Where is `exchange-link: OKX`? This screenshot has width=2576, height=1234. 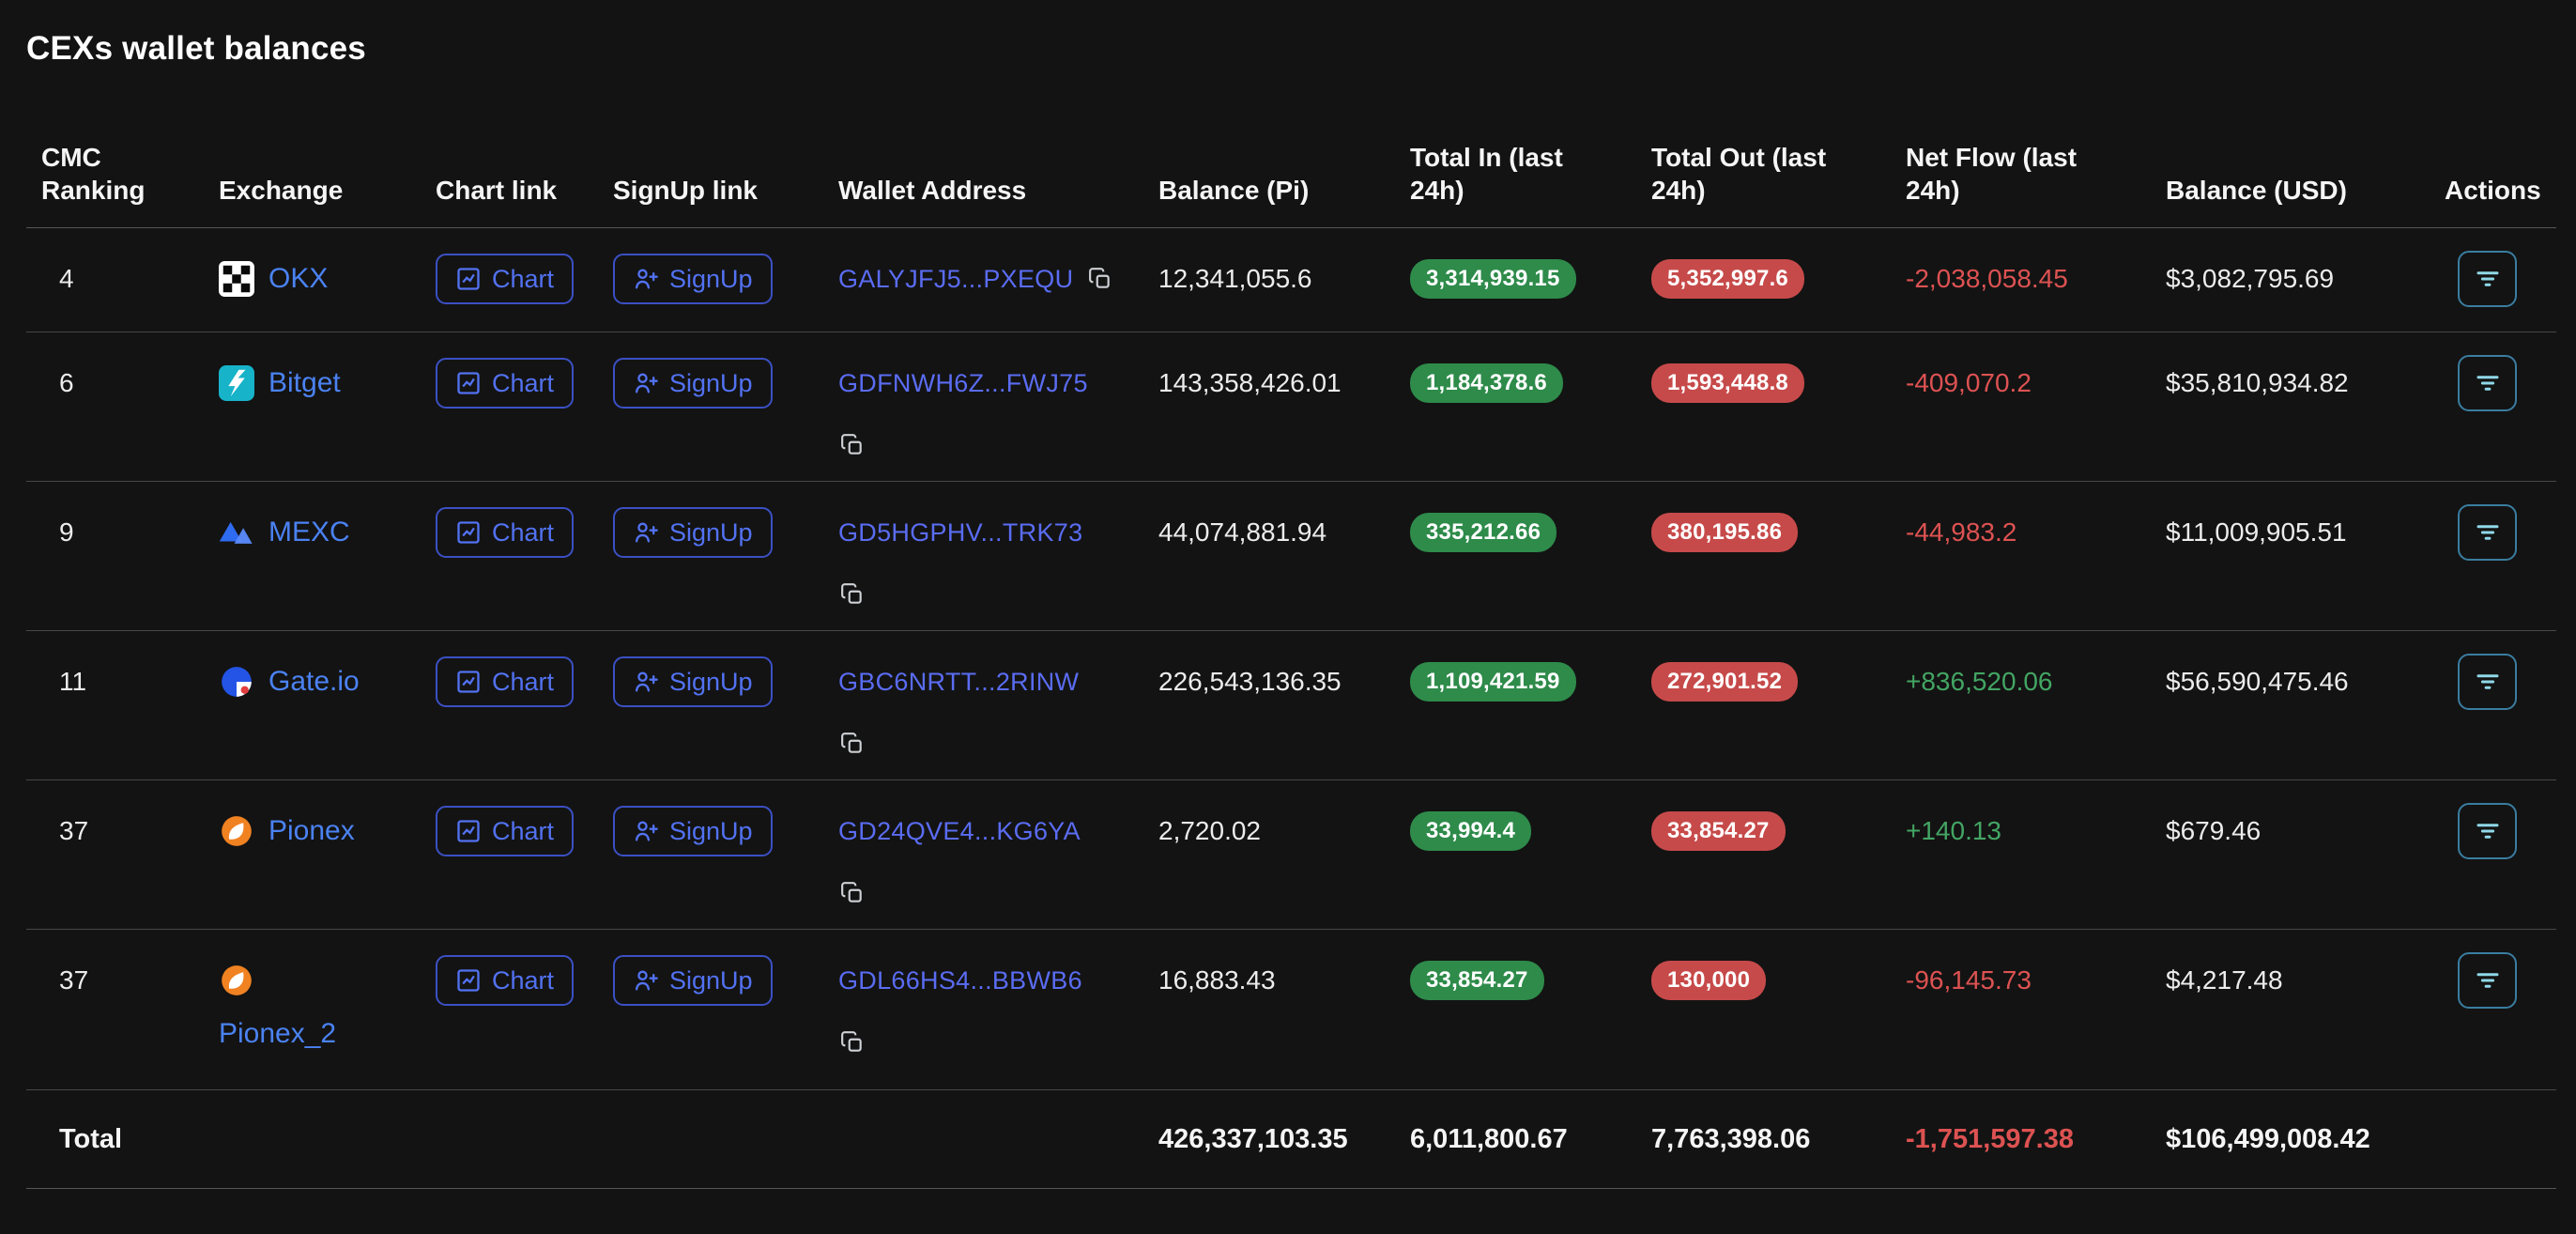
exchange-link: OKX is located at coordinates (299, 278).